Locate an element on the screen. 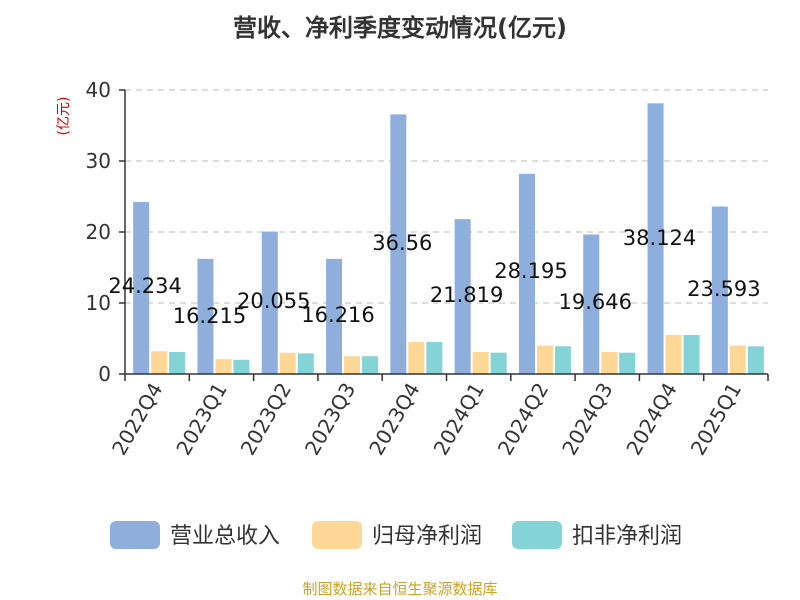 This screenshot has width=800, height=600. bar-net-profit-2024Q4 is located at coordinates (673, 354).